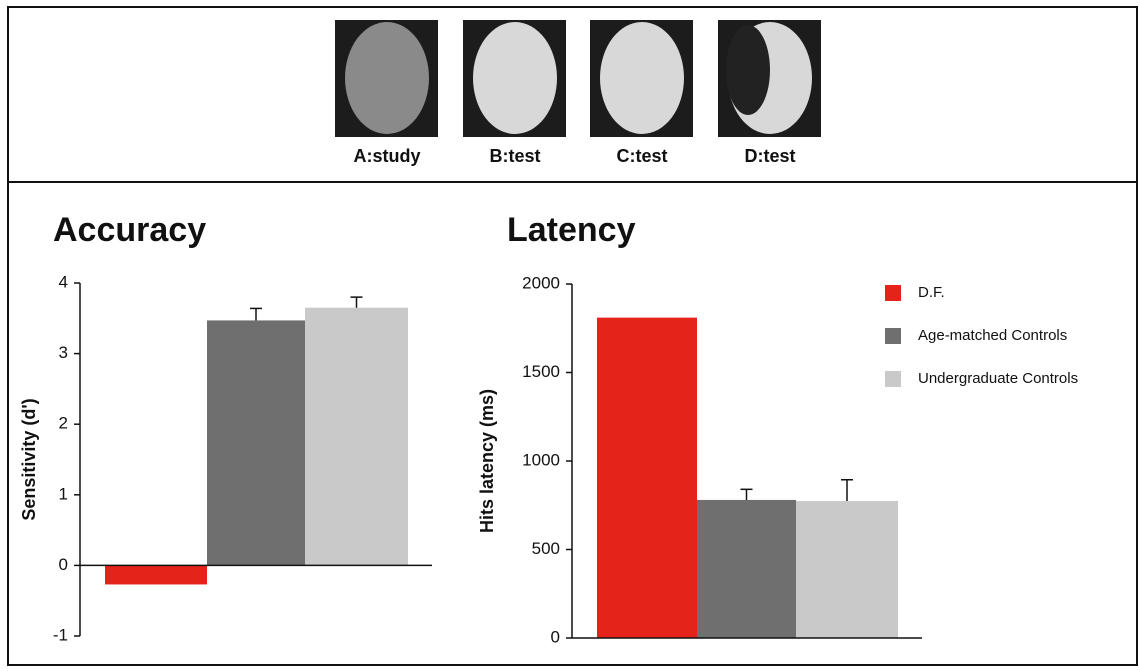 Image resolution: width=1140 pixels, height=671 pixels. Describe the element at coordinates (60, 634) in the screenshot. I see `y-tick-label: -1` at that location.